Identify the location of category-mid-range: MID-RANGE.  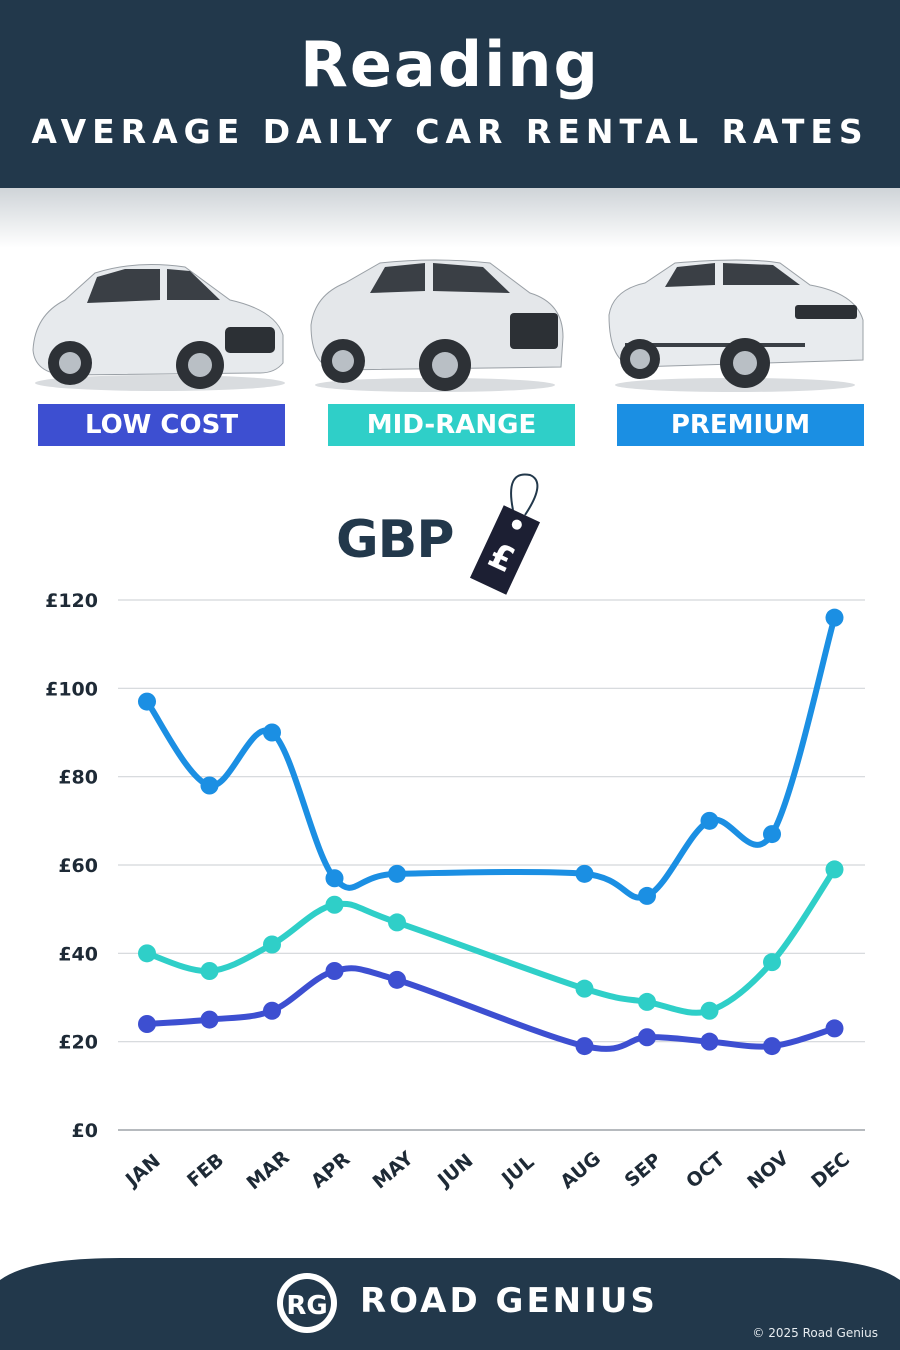
(451, 425).